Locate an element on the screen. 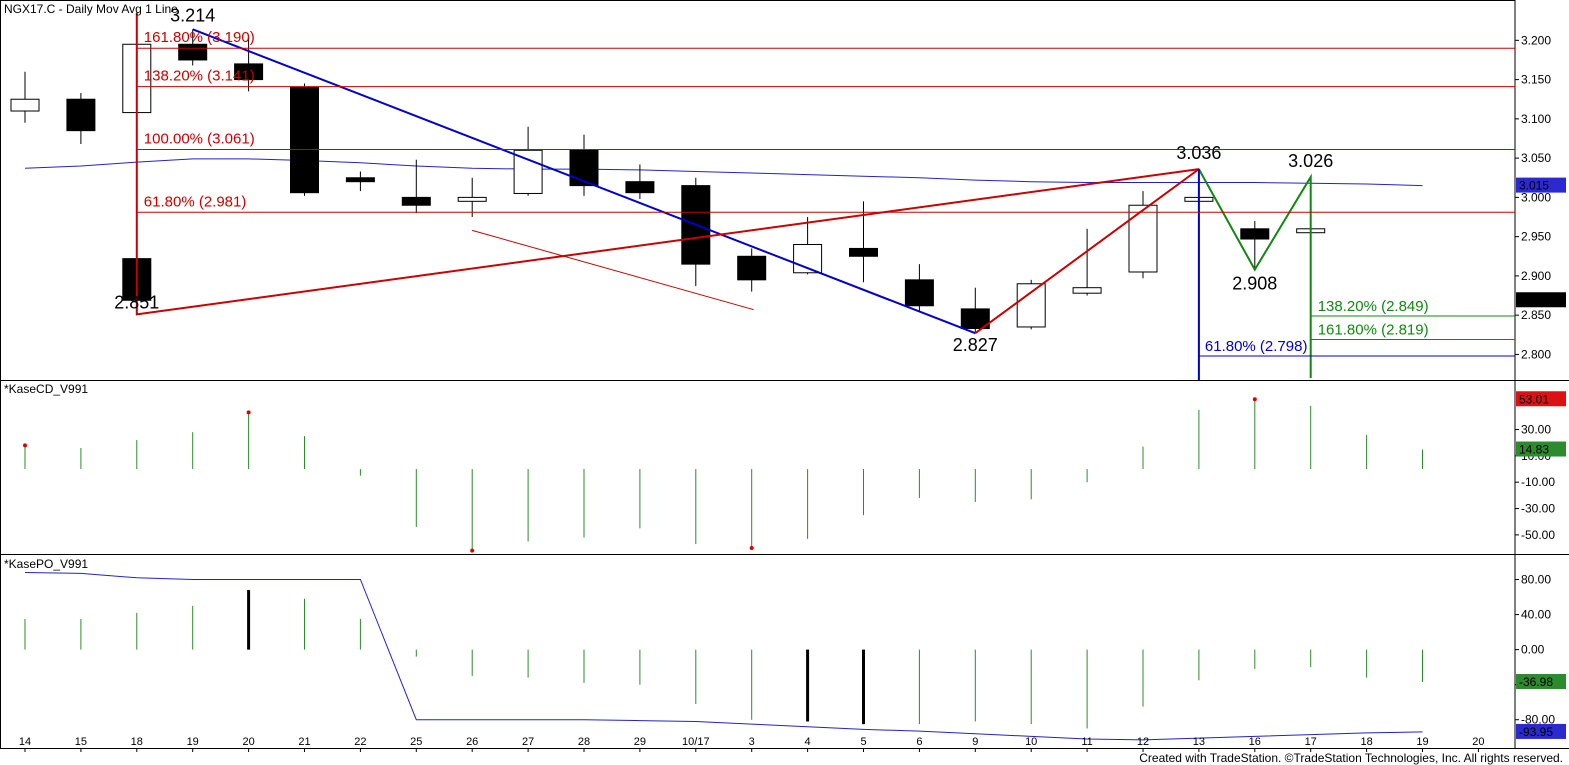  price-tick-label: 2.800 is located at coordinates (1536, 354).